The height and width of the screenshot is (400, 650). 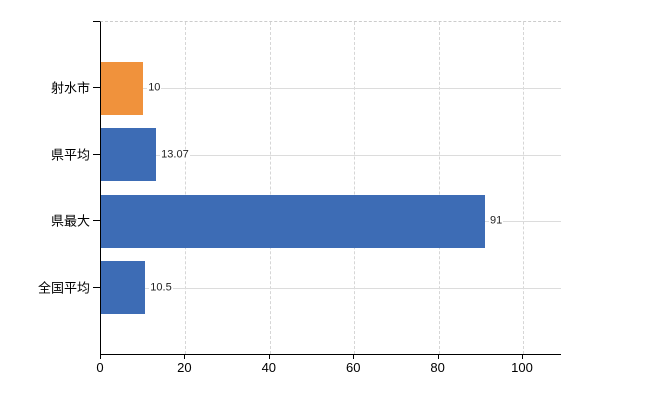 What do you see at coordinates (70, 221) in the screenshot?
I see `category-label: 県最大` at bounding box center [70, 221].